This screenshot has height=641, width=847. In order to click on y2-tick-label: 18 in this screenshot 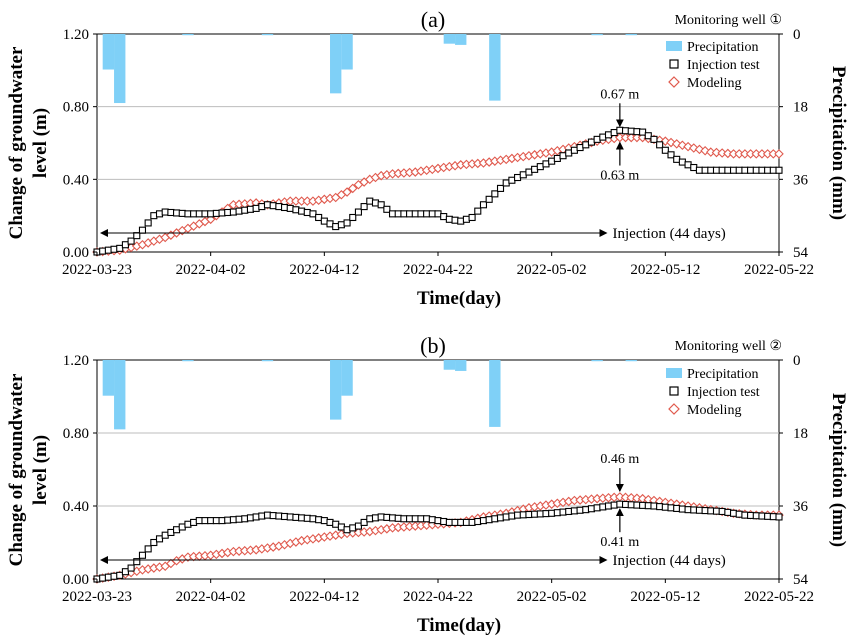, I will do `click(800, 434)`.